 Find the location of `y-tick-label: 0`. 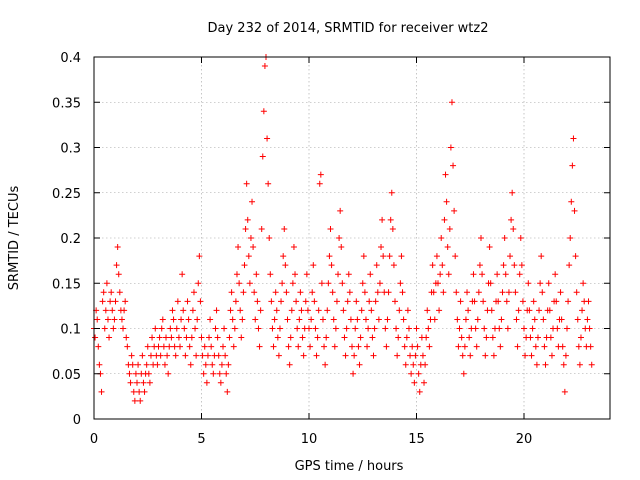

y-tick-label: 0 is located at coordinates (77, 420).